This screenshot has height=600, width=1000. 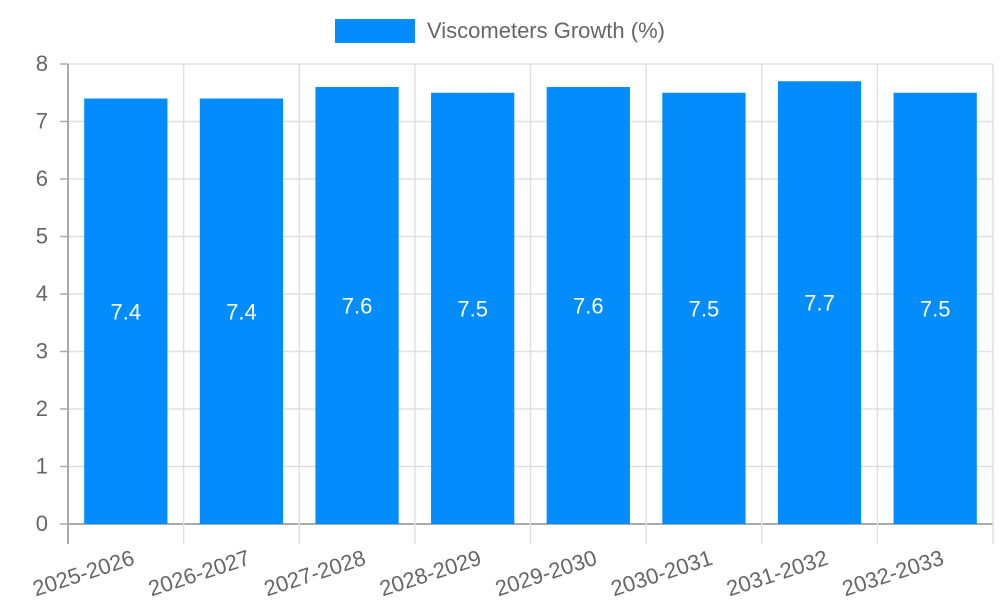 I want to click on y-tick-label: 3, so click(x=42, y=351).